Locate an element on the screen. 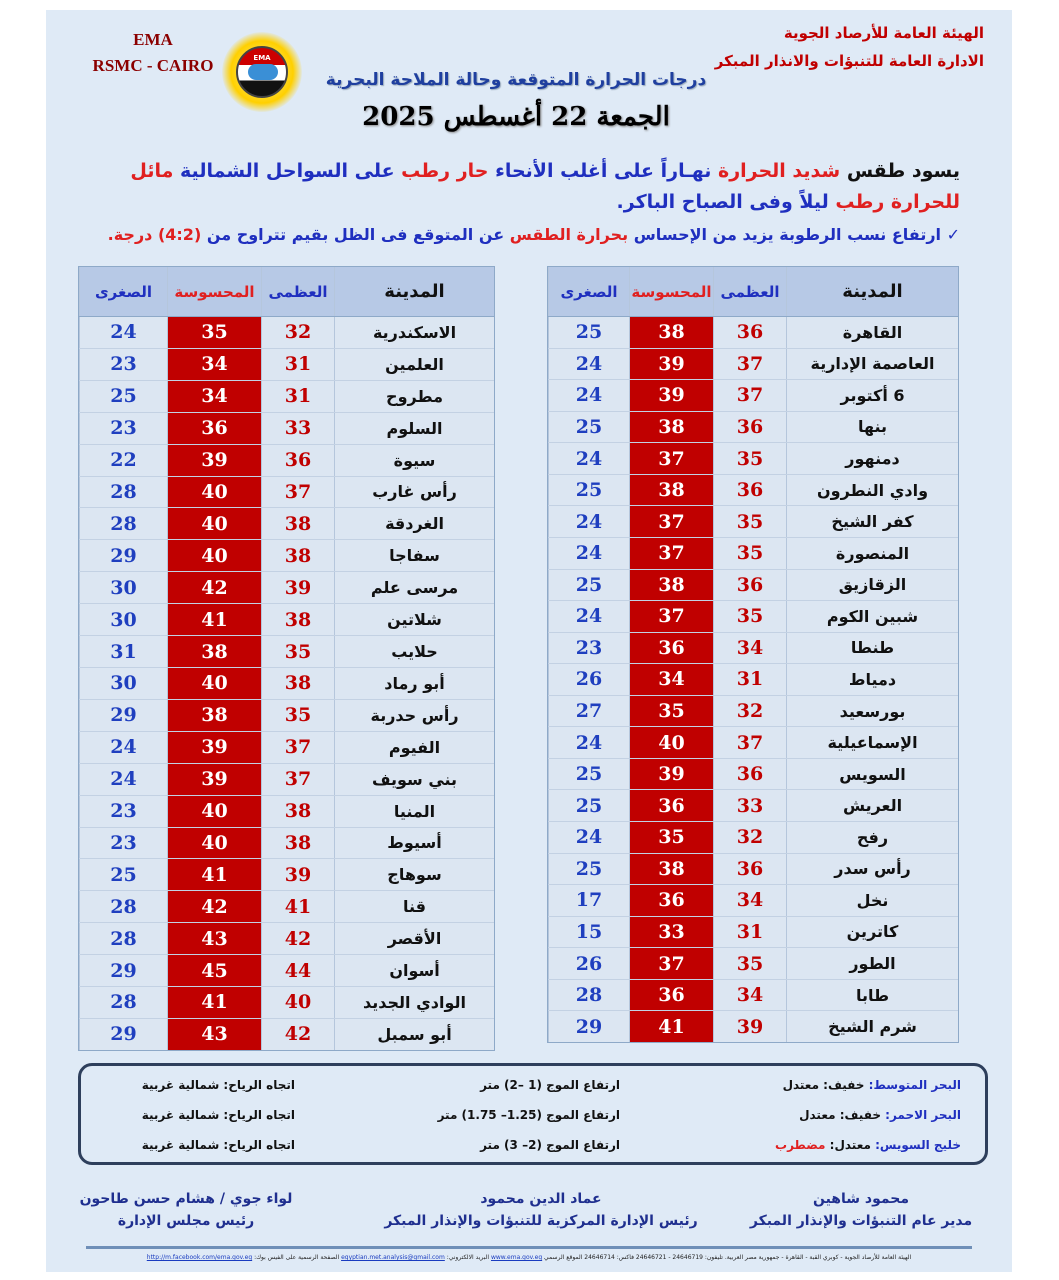  table-row: 29 41 39 شرم الشيخ is located at coordinates (753, 1026).